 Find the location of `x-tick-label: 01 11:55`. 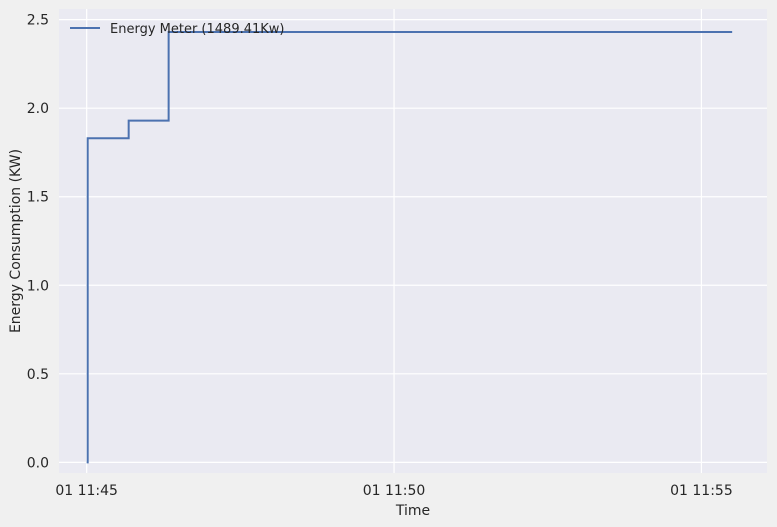

x-tick-label: 01 11:55 is located at coordinates (701, 491).